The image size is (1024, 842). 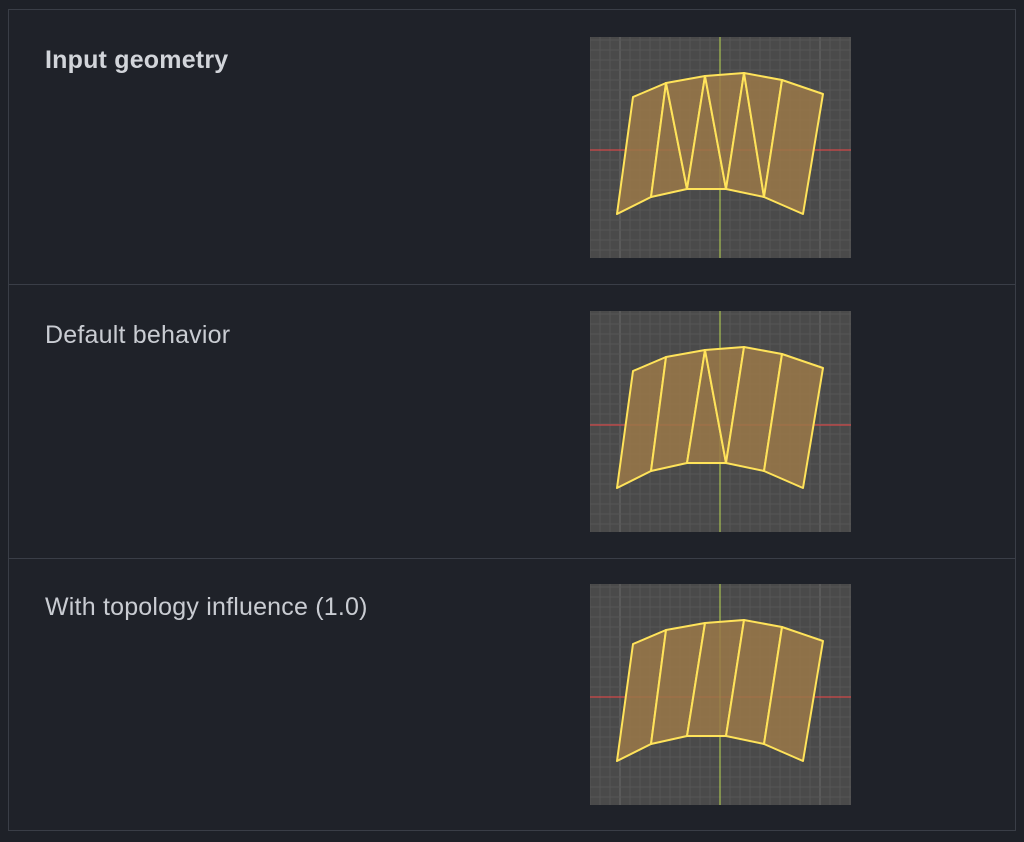 I want to click on mesh-input, so click(x=720, y=143).